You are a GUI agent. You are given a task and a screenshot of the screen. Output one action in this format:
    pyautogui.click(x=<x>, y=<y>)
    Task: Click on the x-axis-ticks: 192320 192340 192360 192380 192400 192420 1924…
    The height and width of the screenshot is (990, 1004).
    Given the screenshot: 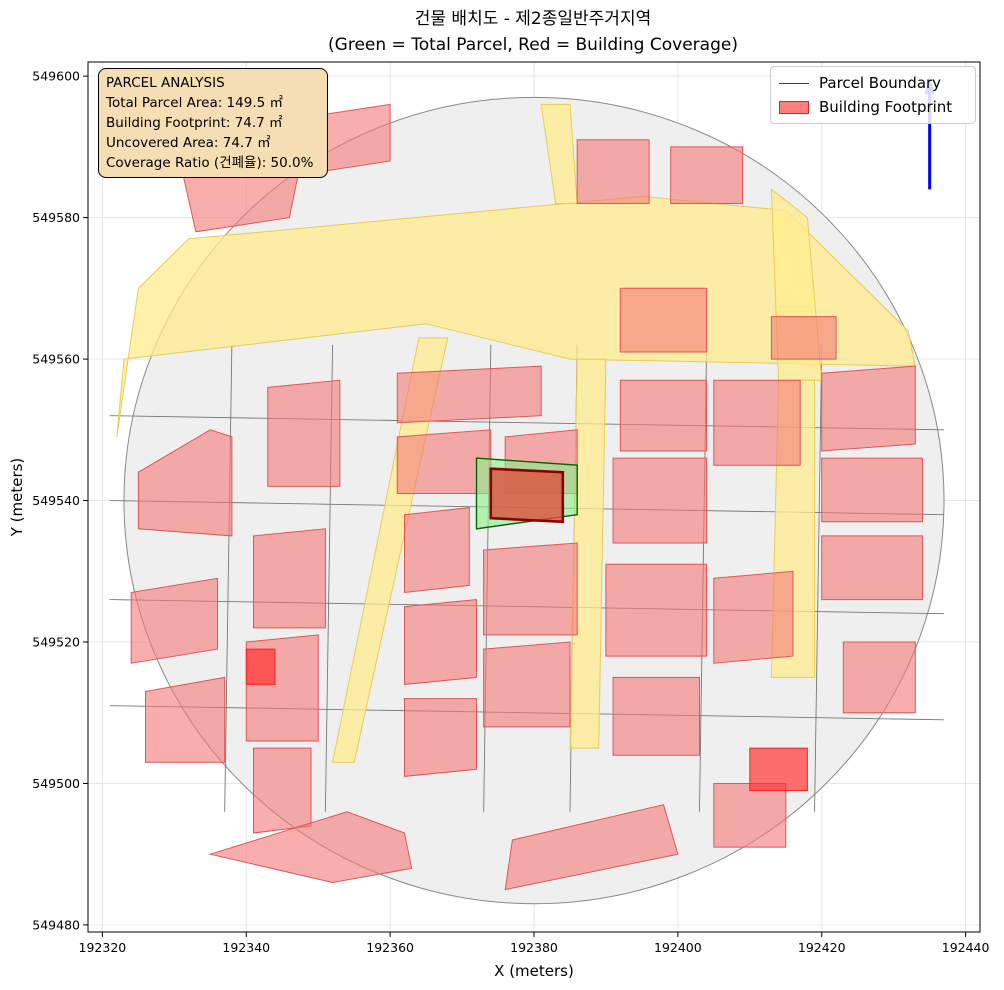 What is the action you would take?
    pyautogui.click(x=534, y=943)
    